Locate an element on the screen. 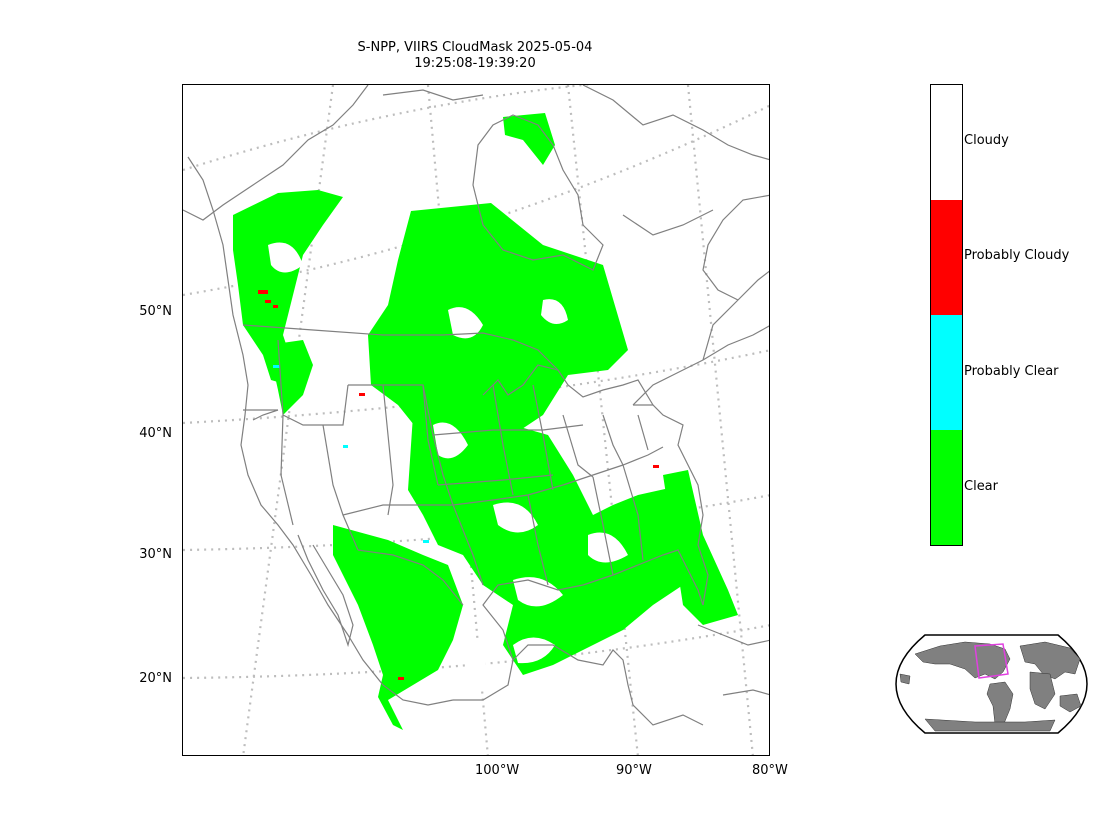 Image resolution: width=1120 pixels, height=840 pixels. inset-globe-canvas is located at coordinates (991, 684).